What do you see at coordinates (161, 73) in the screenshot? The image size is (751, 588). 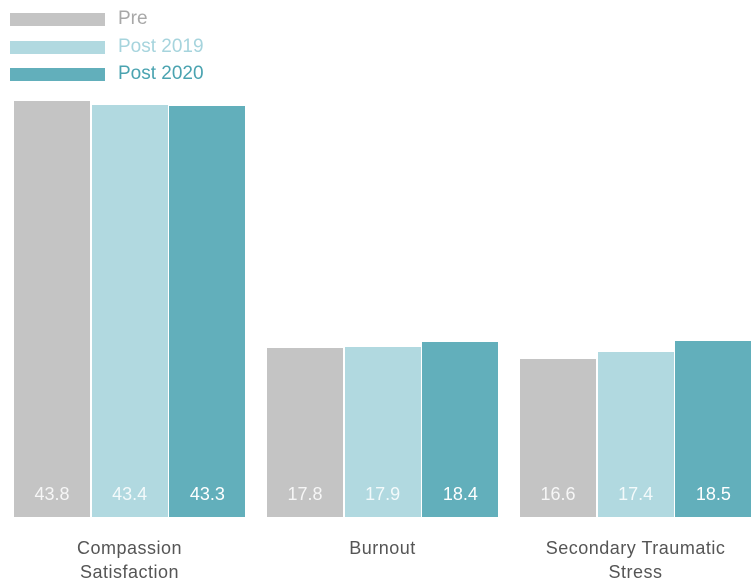 I see `legend-label: Post 2020` at bounding box center [161, 73].